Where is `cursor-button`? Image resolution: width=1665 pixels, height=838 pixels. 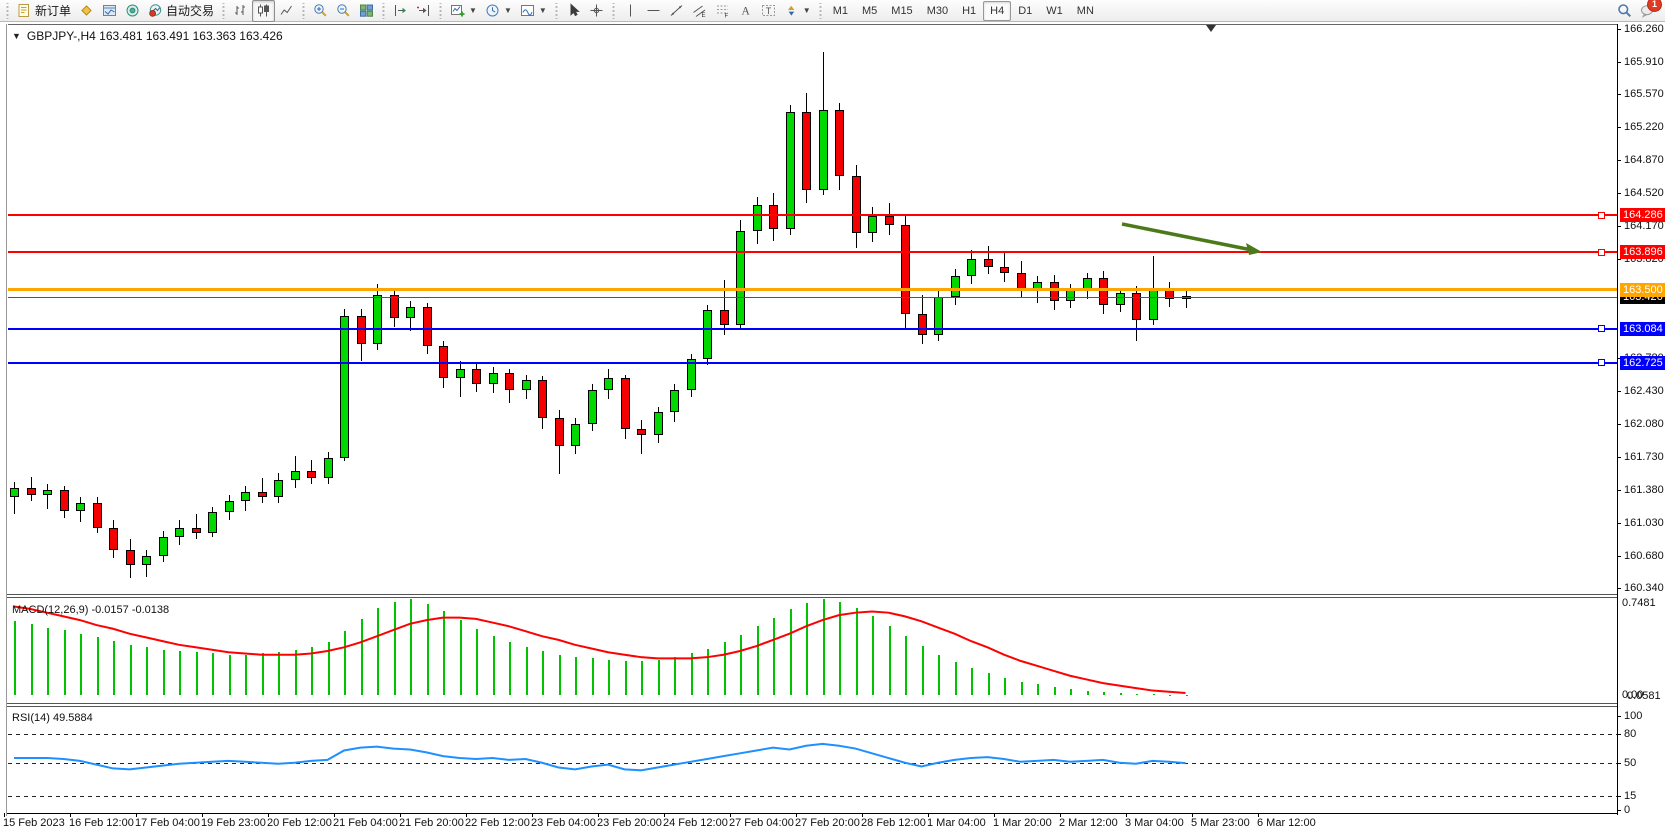 cursor-button is located at coordinates (573, 11).